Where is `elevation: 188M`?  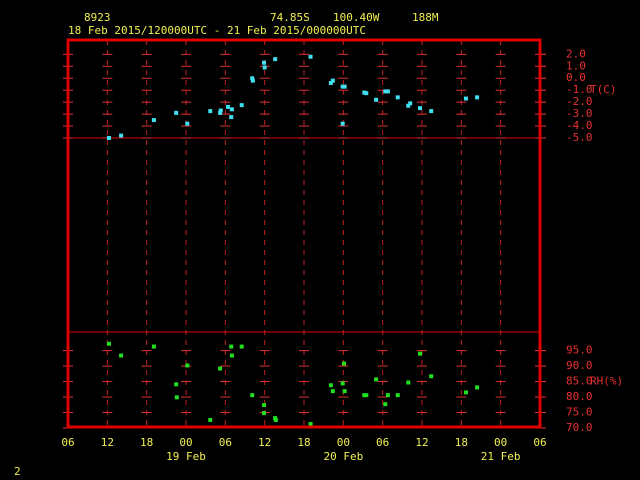
elevation: 188M is located at coordinates (425, 17).